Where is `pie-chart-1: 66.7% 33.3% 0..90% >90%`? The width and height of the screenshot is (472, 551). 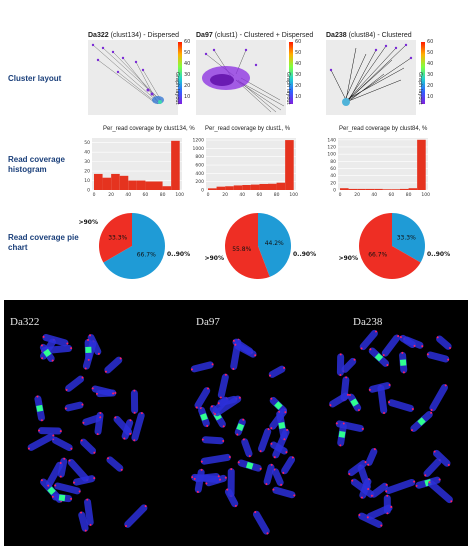
pie-chart-1: 66.7% 33.3% 0..90% >90% is located at coordinates (134, 246).